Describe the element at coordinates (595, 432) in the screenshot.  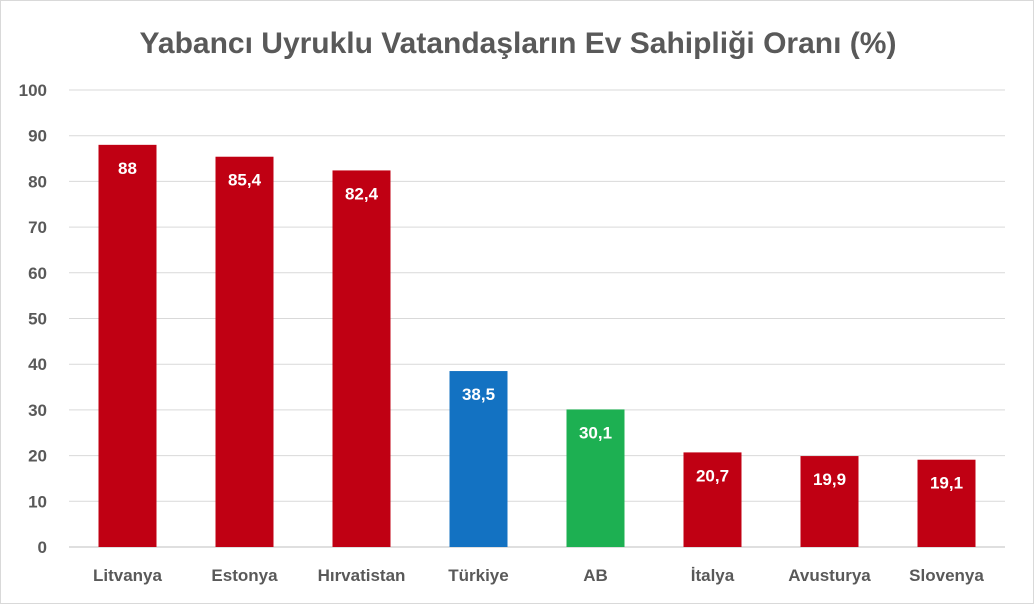
I see `data-label: 30,1` at that location.